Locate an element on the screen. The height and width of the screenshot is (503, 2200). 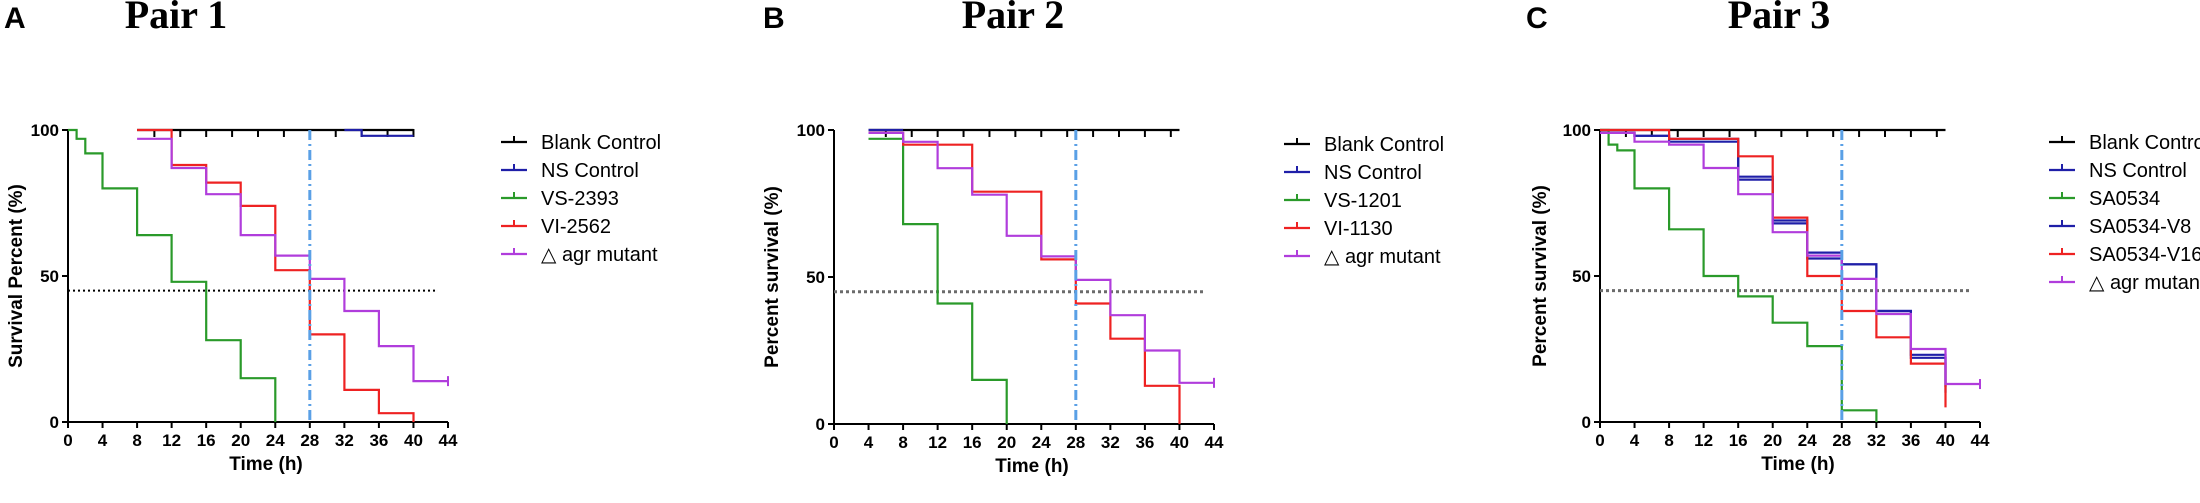
legend-entry: SA0534 is located at coordinates (2124, 199).